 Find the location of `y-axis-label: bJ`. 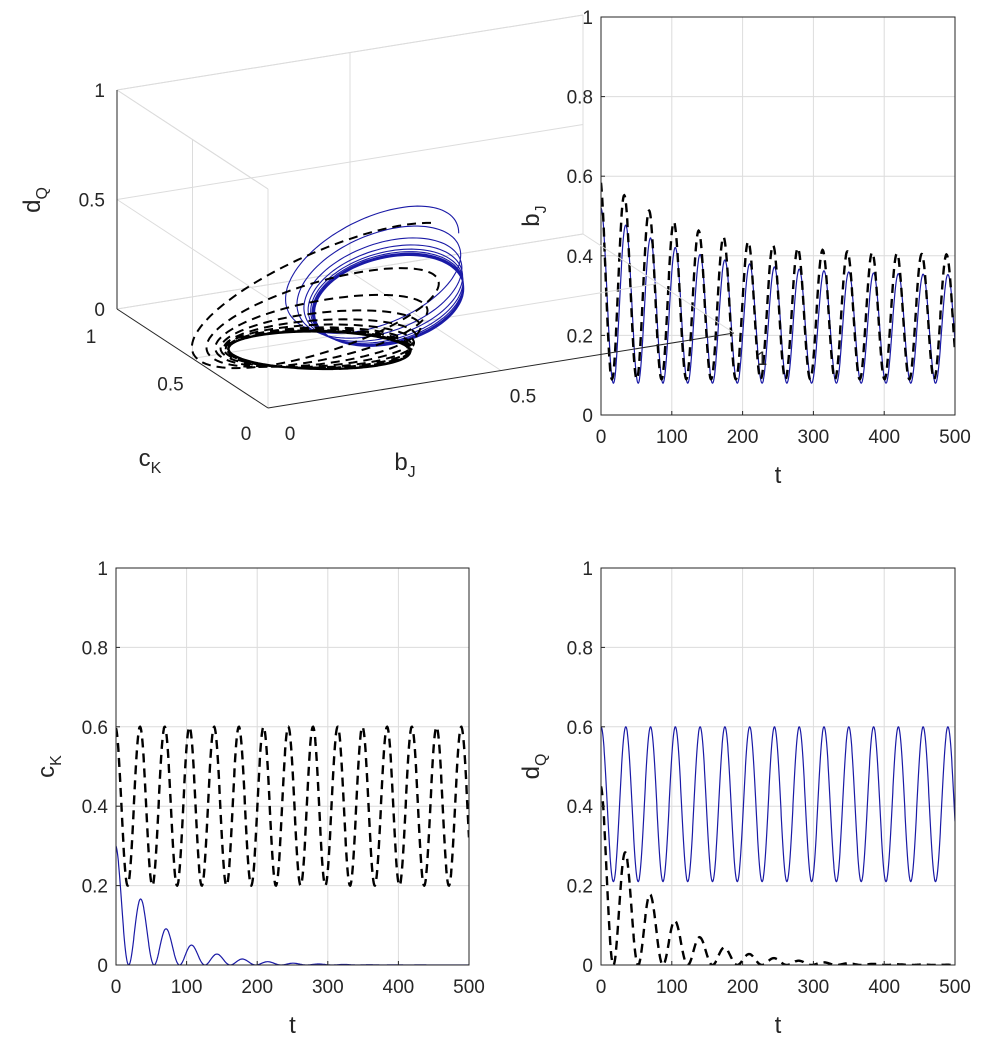

y-axis-label: bJ is located at coordinates (534, 215).